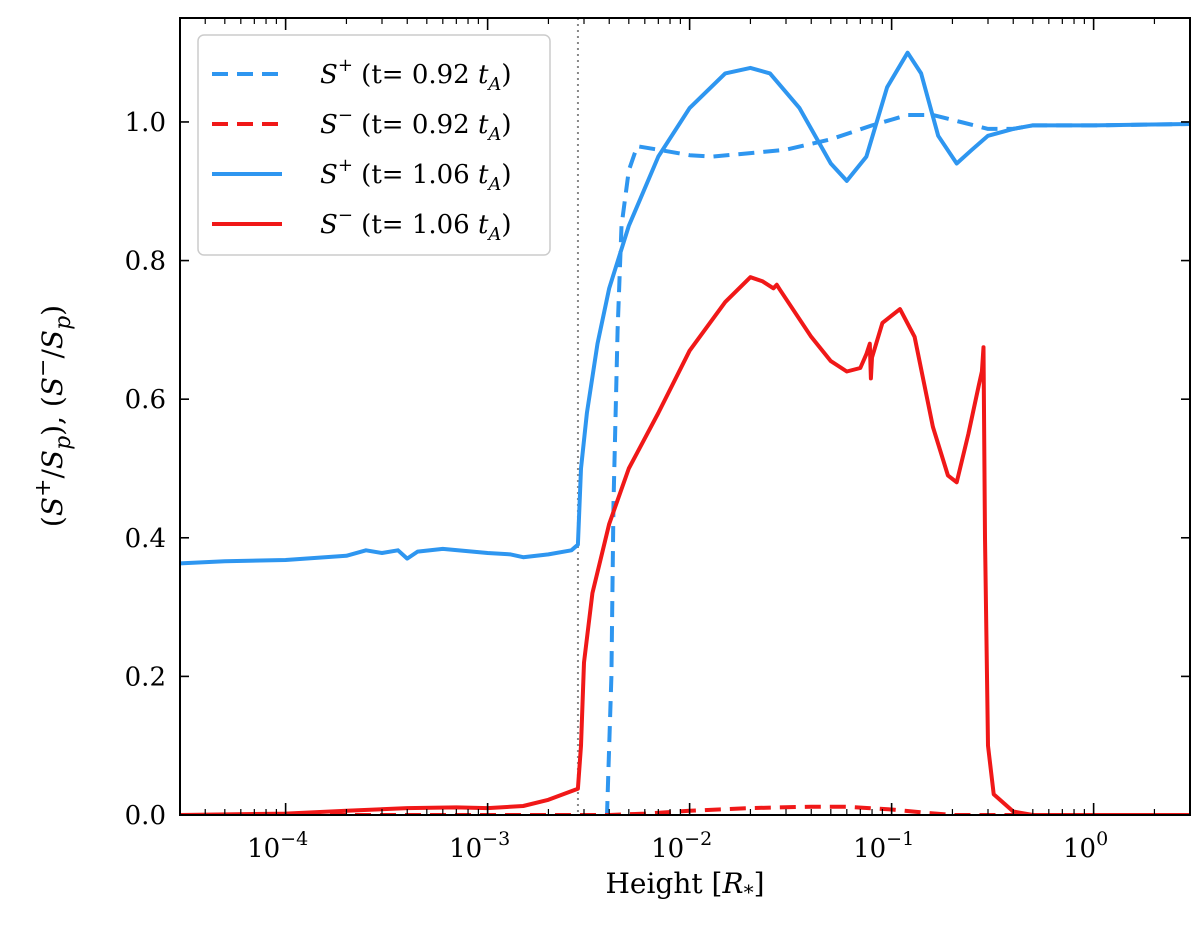  Describe the element at coordinates (681, 846) in the screenshot. I see `x-tick-label: 10⁻²` at that location.